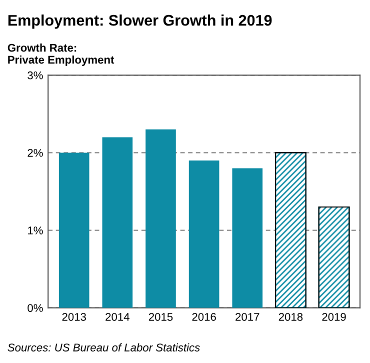 The width and height of the screenshot is (370, 363). Describe the element at coordinates (35, 308) in the screenshot. I see `y-tick-label: 0%` at that location.